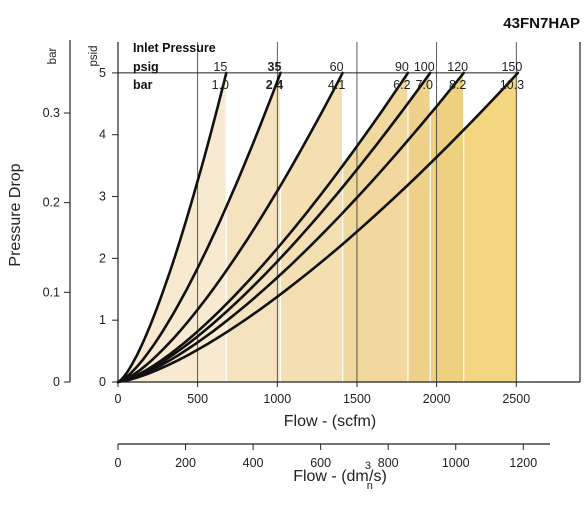 Image resolution: width=587 pixels, height=506 pixels. I want to click on header-bar-label: bar, so click(143, 85).